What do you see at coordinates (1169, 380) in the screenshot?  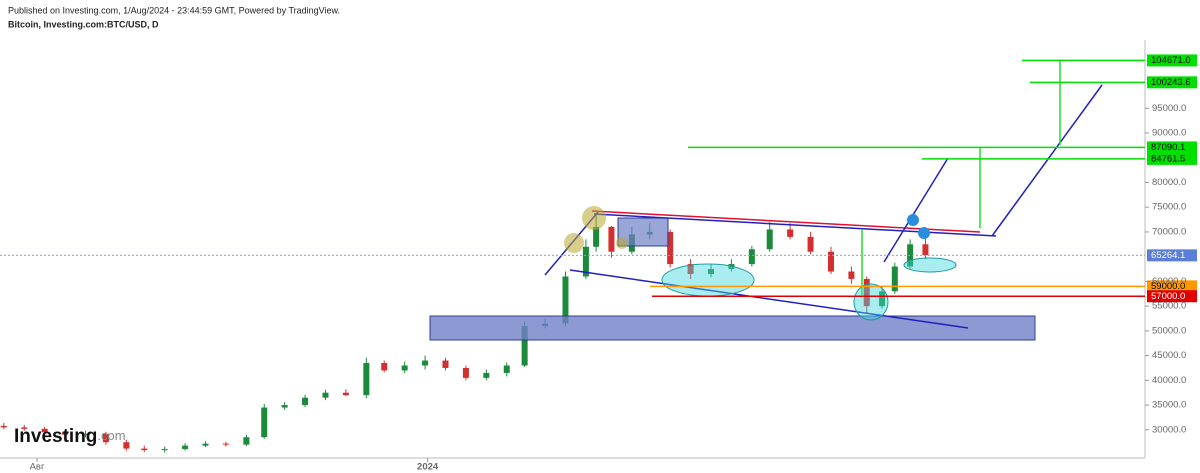 I see `y-tick-label: 40000.0` at bounding box center [1169, 380].